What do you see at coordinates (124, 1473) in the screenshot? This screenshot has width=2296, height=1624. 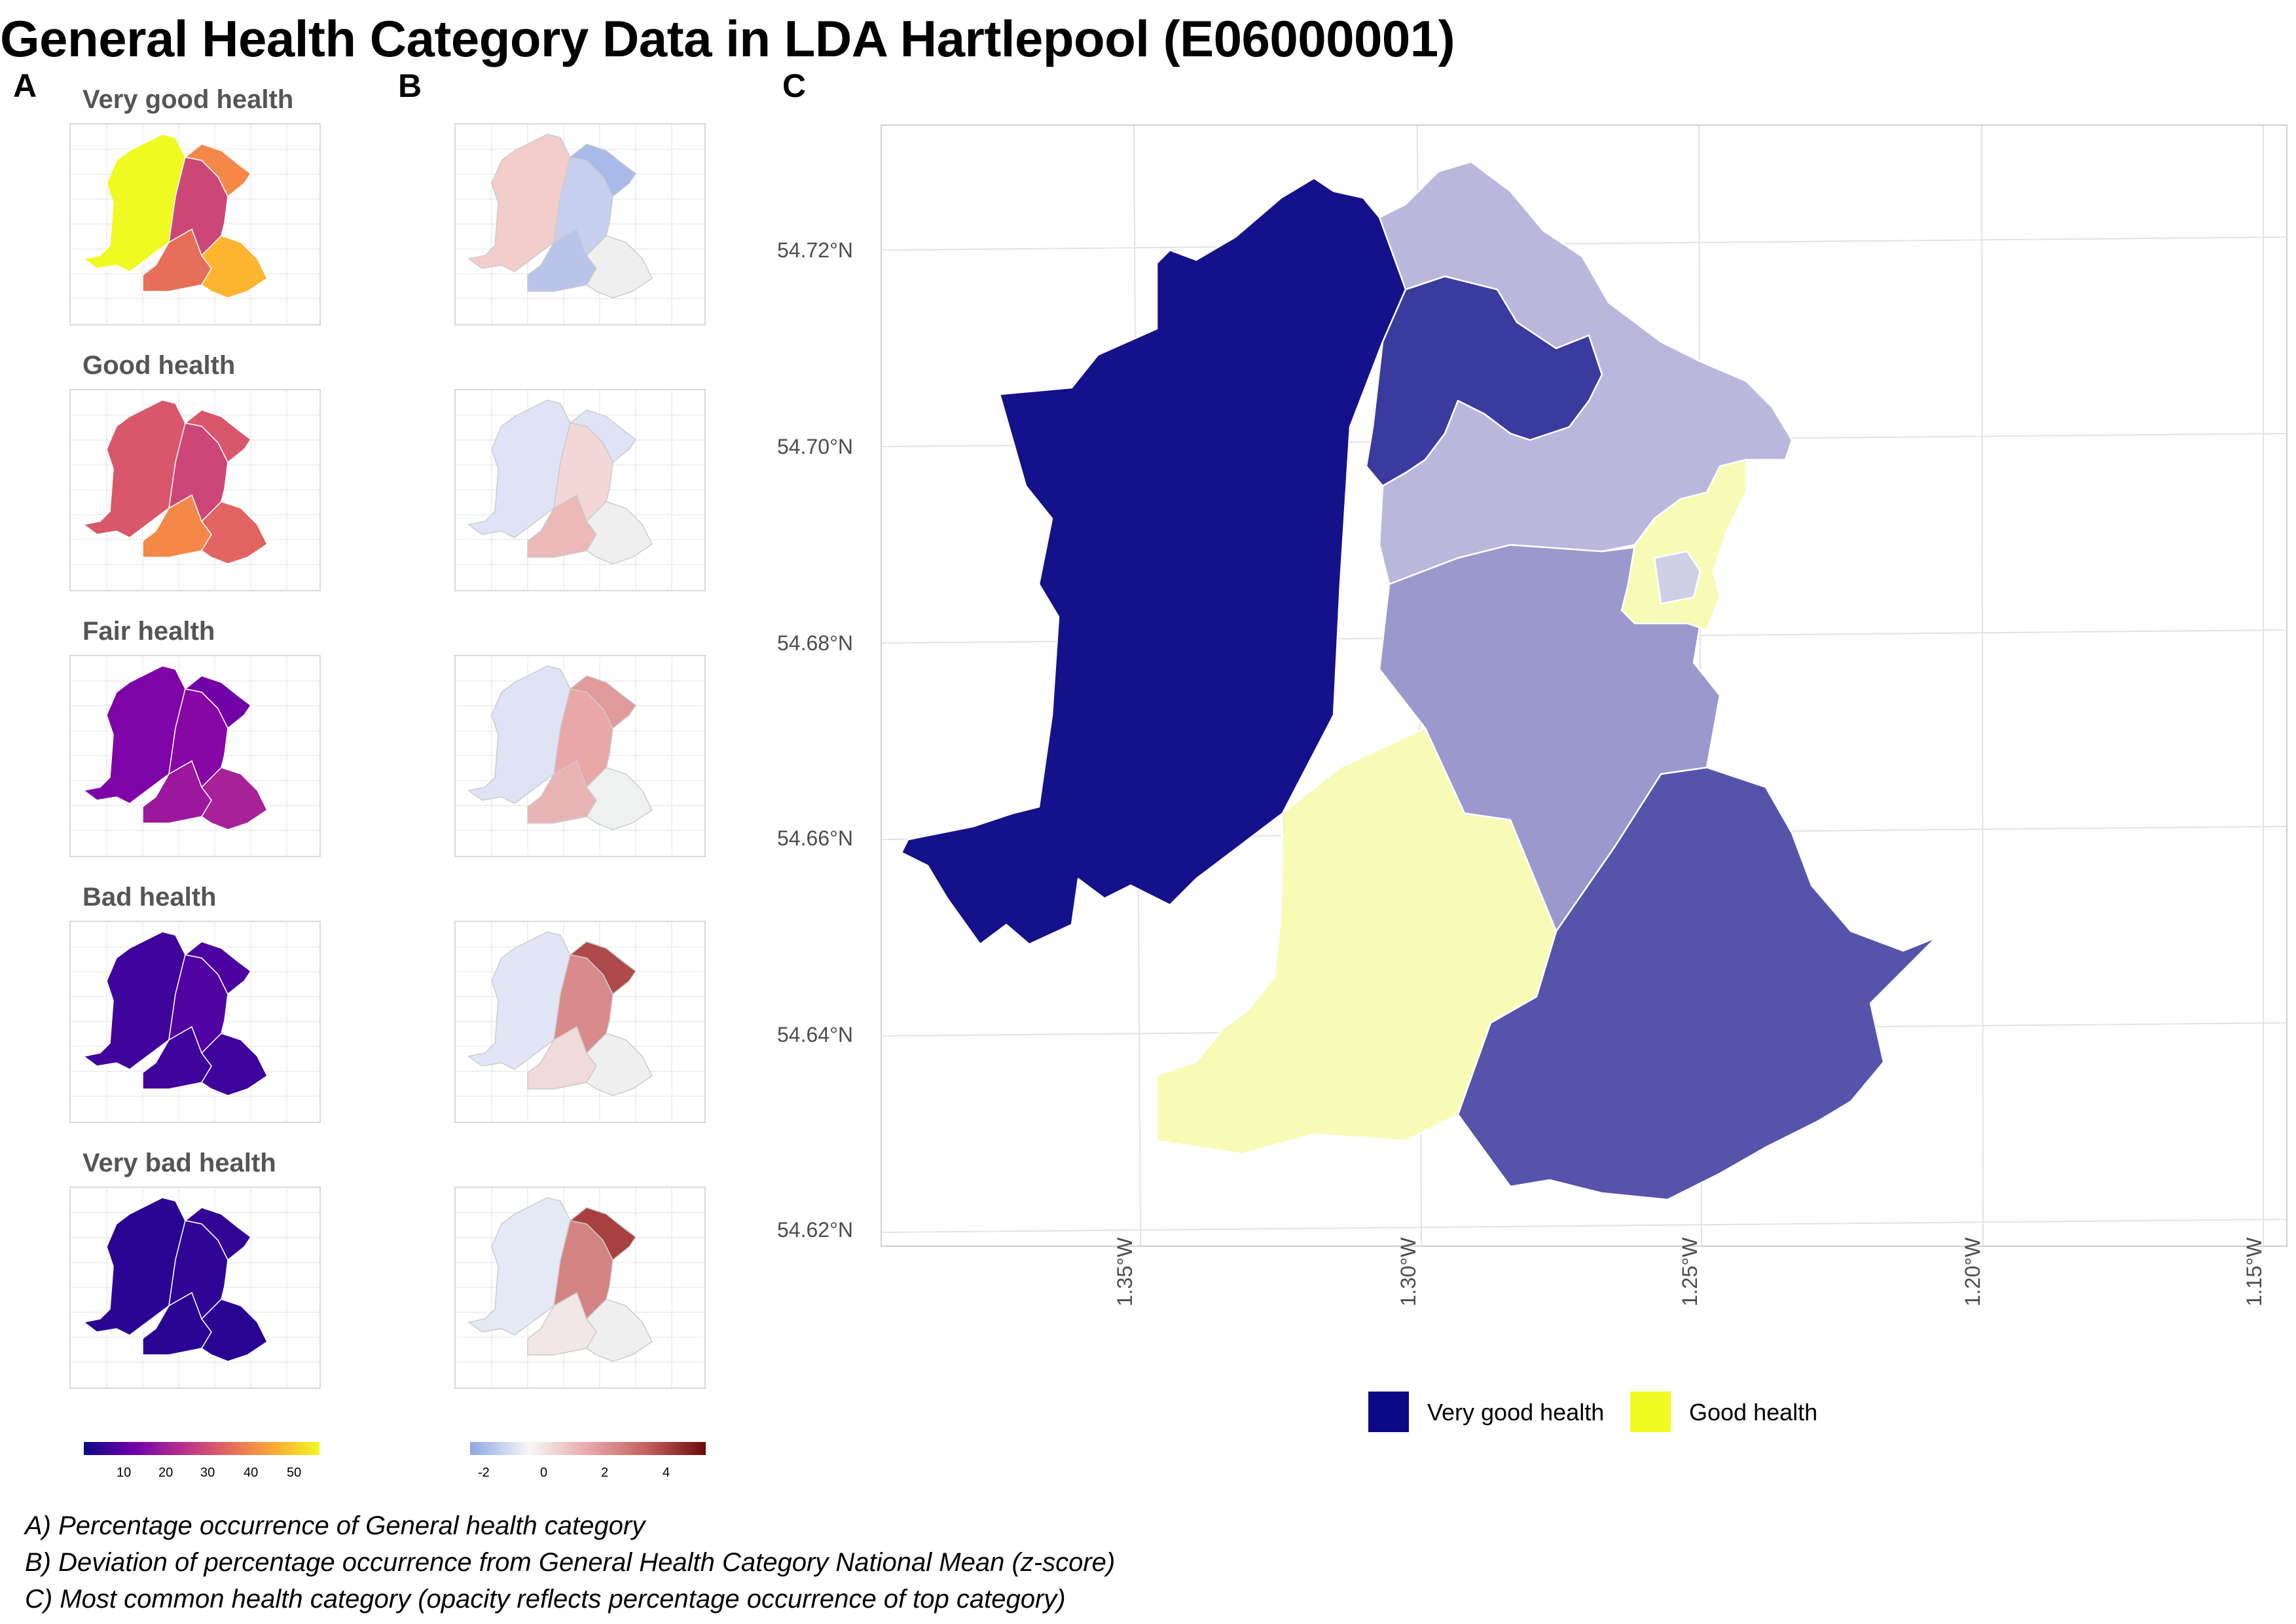 I see `colorbar-a-tick: 10` at bounding box center [124, 1473].